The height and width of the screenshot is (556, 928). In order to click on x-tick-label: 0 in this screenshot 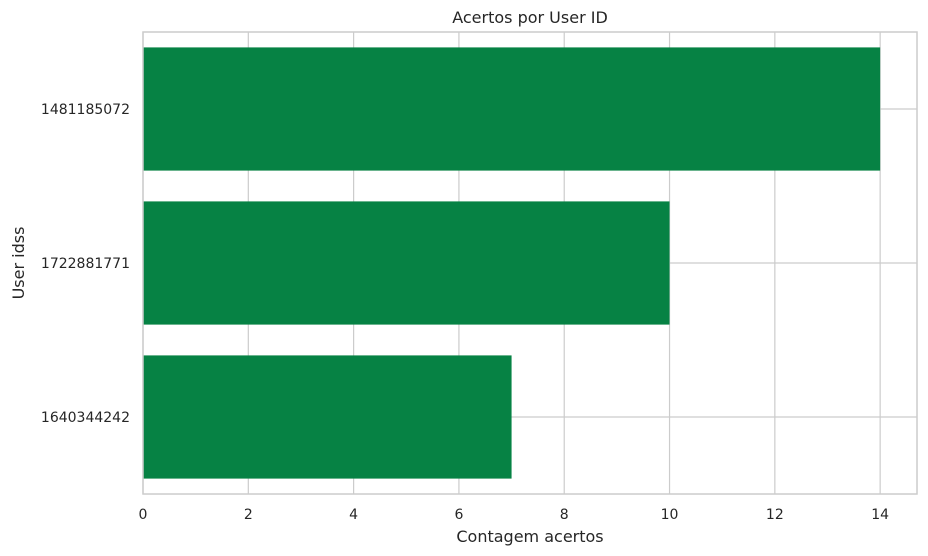, I will do `click(143, 515)`.